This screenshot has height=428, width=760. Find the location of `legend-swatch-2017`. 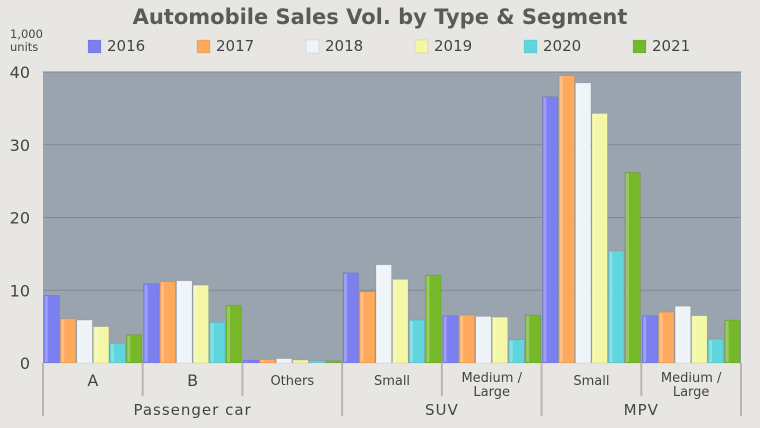

legend-swatch-2017 is located at coordinates (203, 46).